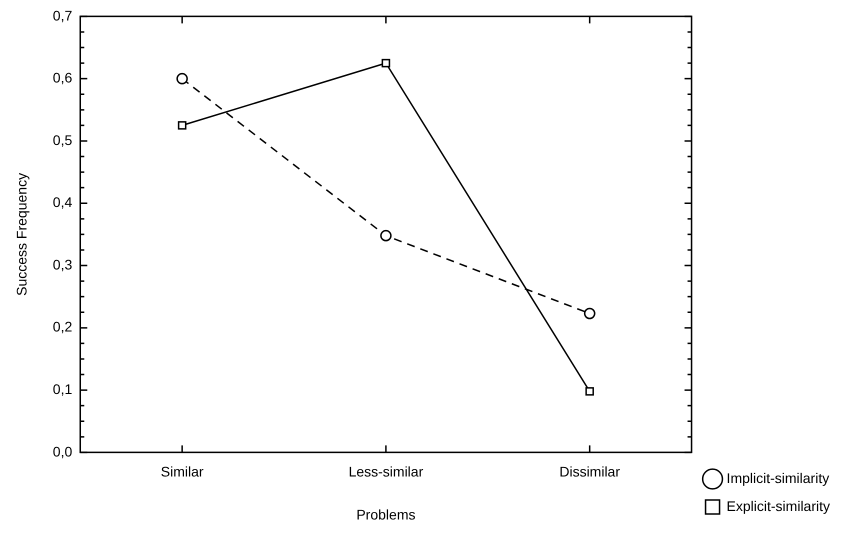 The image size is (844, 534). What do you see at coordinates (62, 140) in the screenshot?
I see `y-tick-label: 0,5` at bounding box center [62, 140].